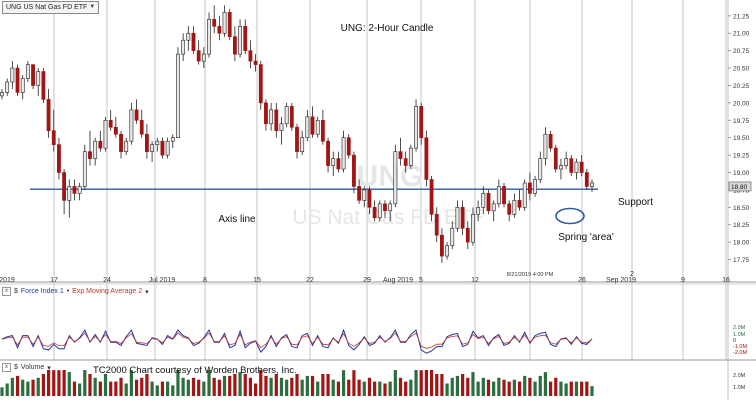  Describe the element at coordinates (42, 291) in the screenshot. I see `force-index-label: Force Index 1` at that location.